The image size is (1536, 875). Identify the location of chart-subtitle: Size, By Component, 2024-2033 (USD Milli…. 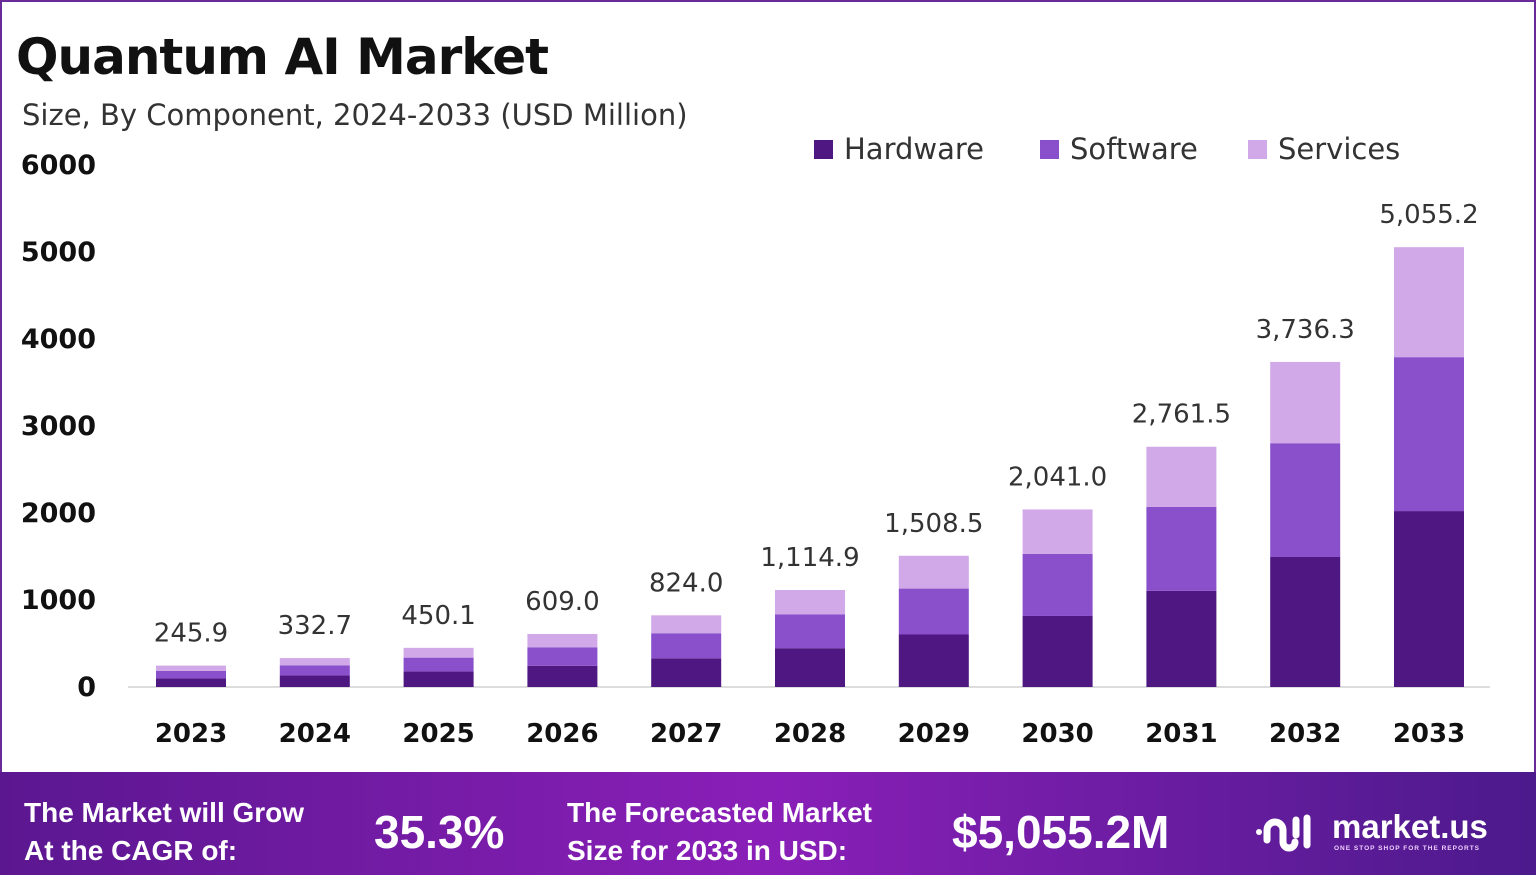
(355, 115).